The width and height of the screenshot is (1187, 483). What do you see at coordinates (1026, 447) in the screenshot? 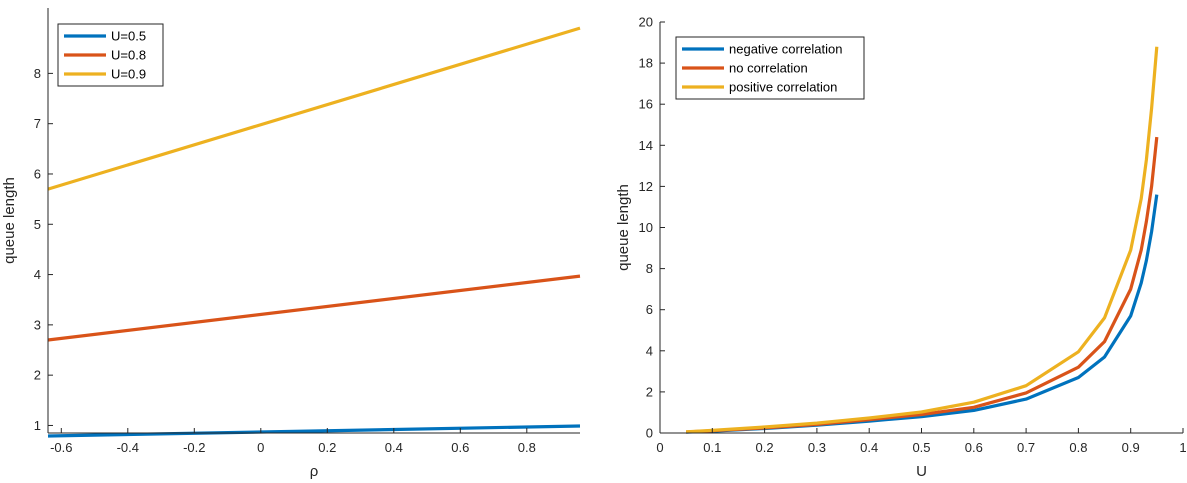
I see `x-tick-label: 0.7` at bounding box center [1026, 447].